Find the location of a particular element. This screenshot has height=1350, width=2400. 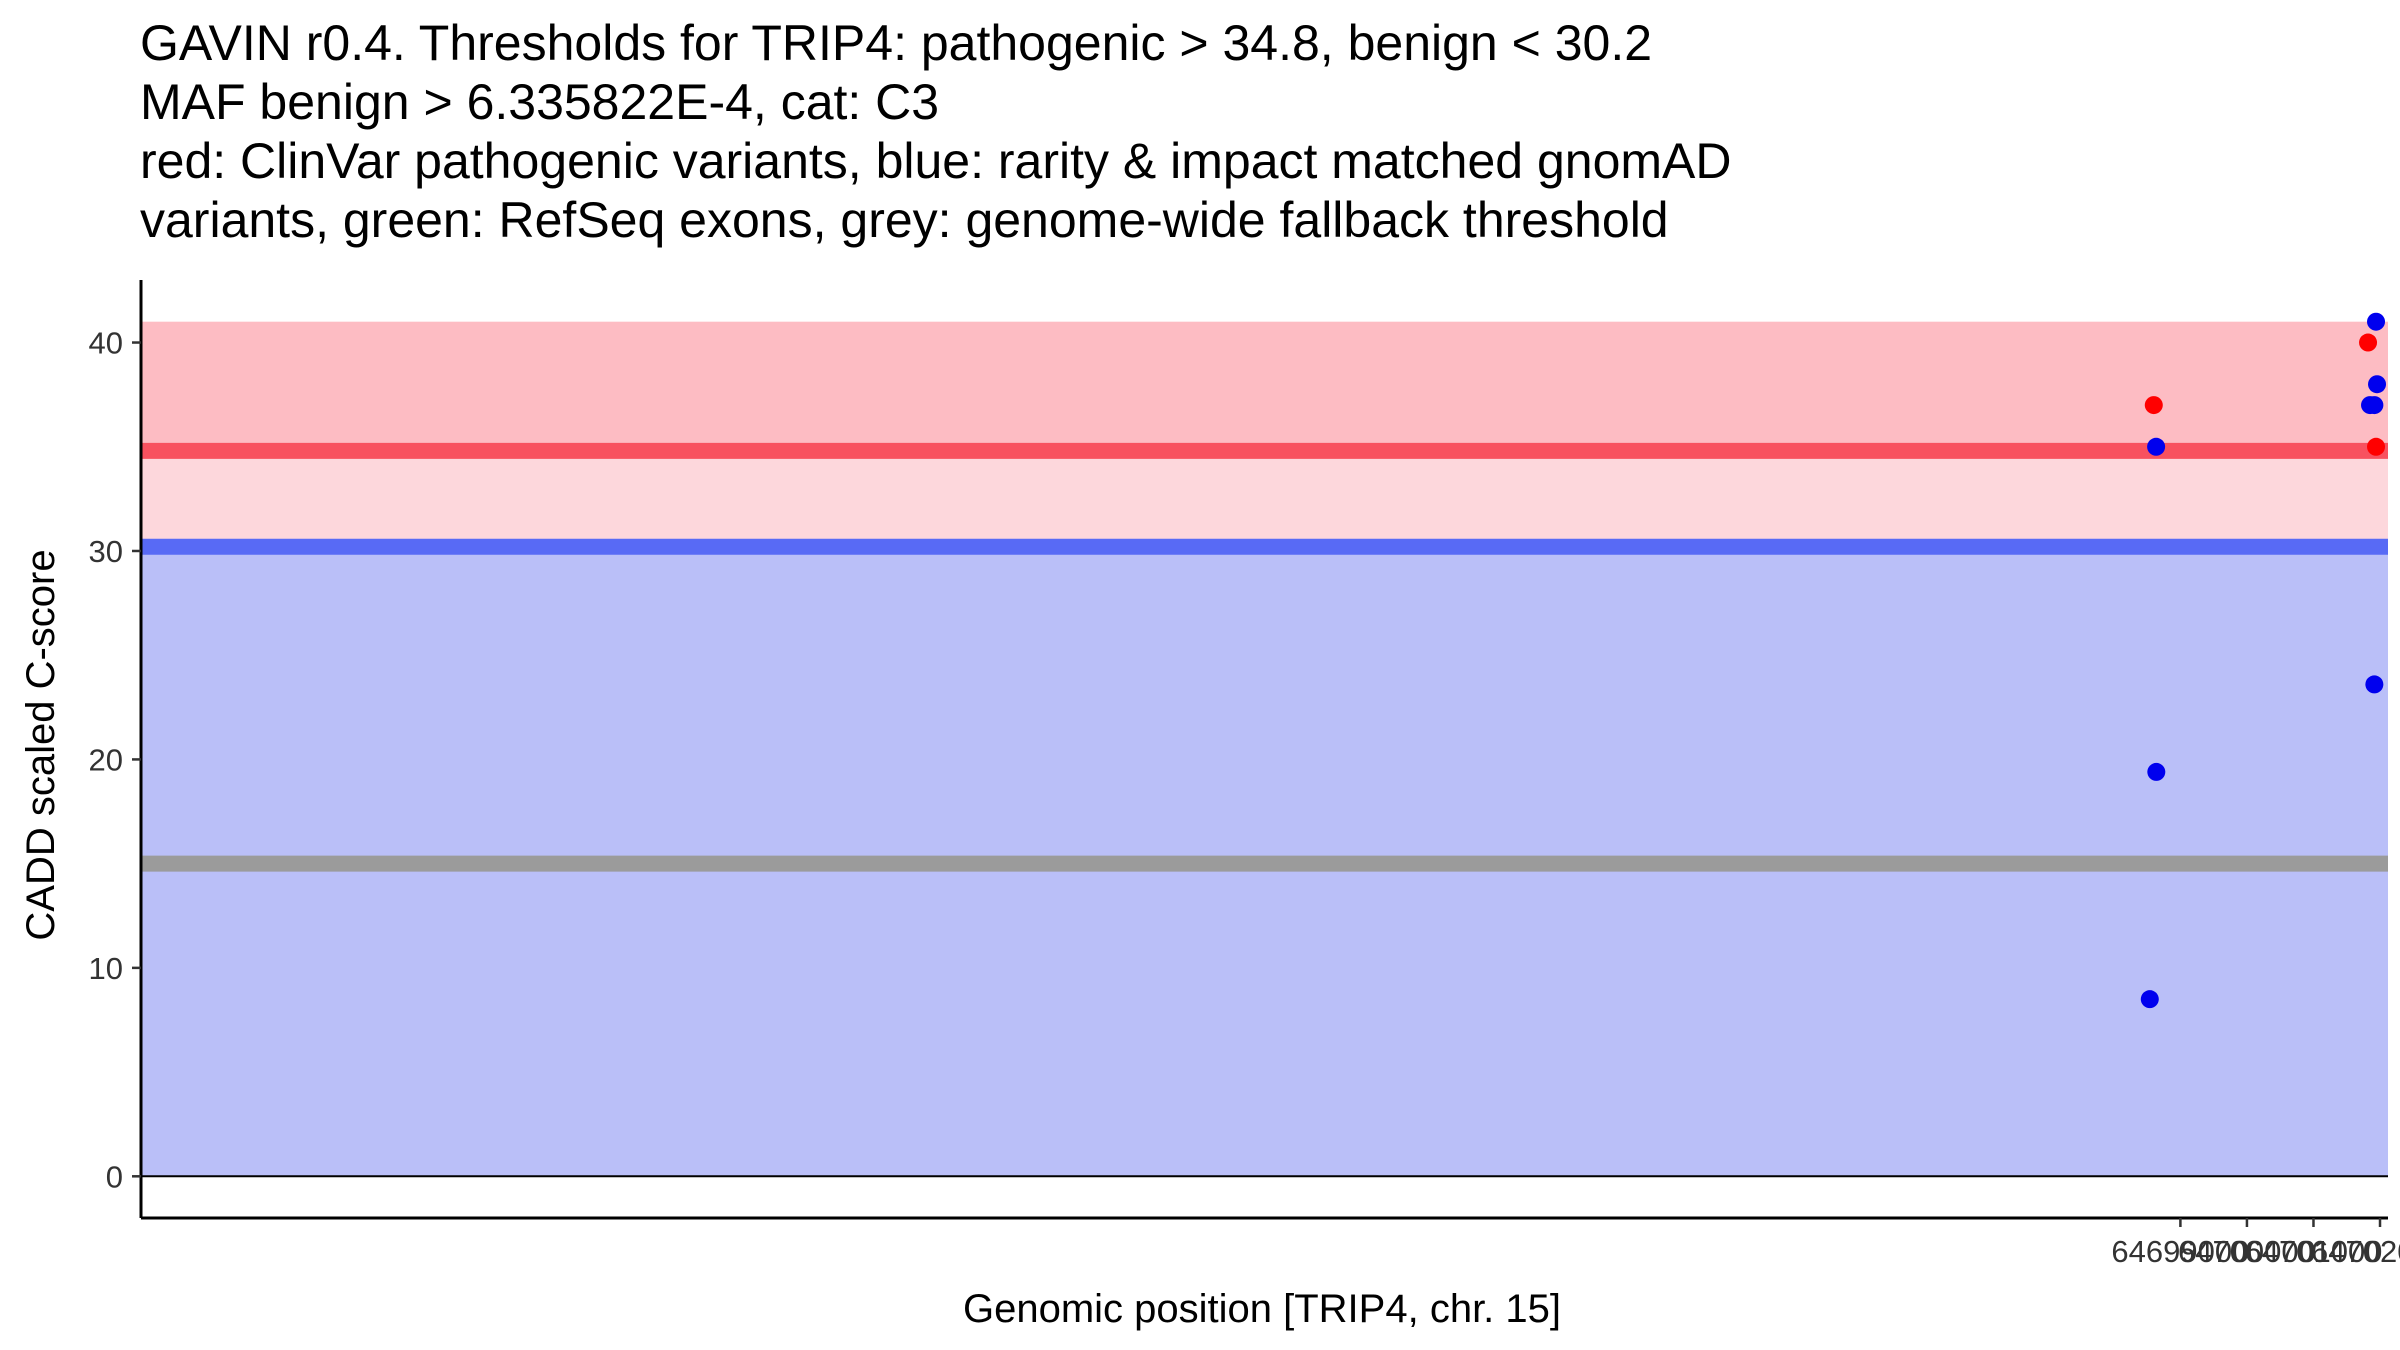

x-tick-label-1: 64700000 is located at coordinates (2247, 1251).